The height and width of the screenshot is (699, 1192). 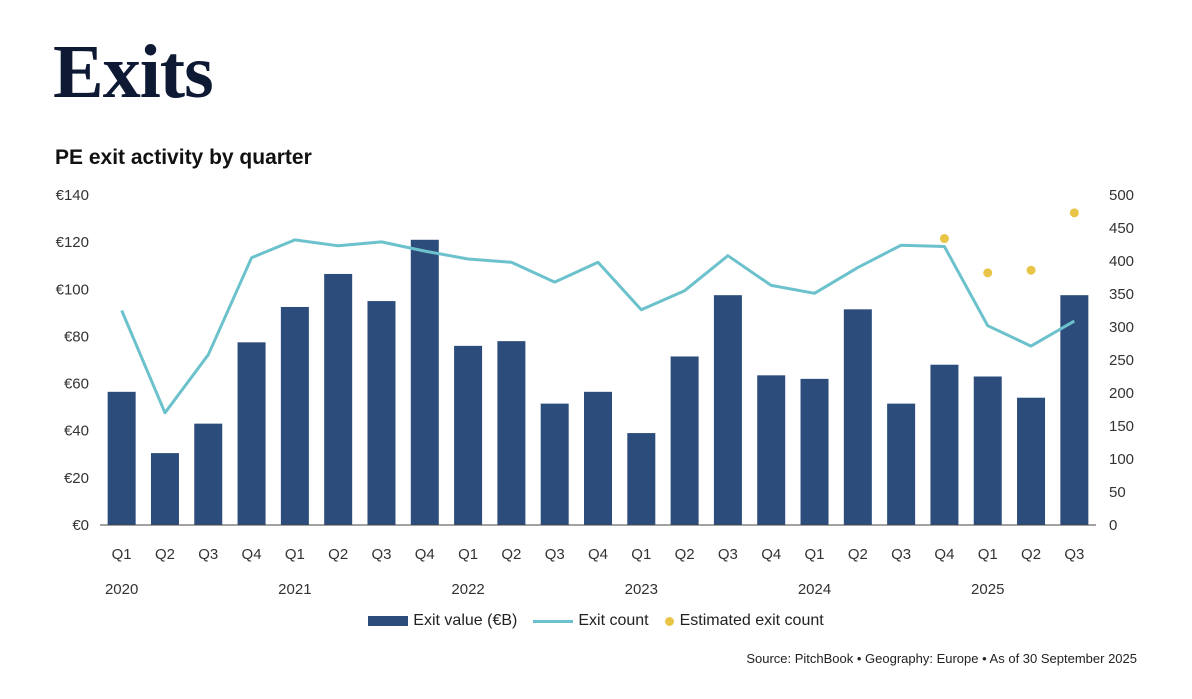 I want to click on legend-line-swatch, so click(x=553, y=621).